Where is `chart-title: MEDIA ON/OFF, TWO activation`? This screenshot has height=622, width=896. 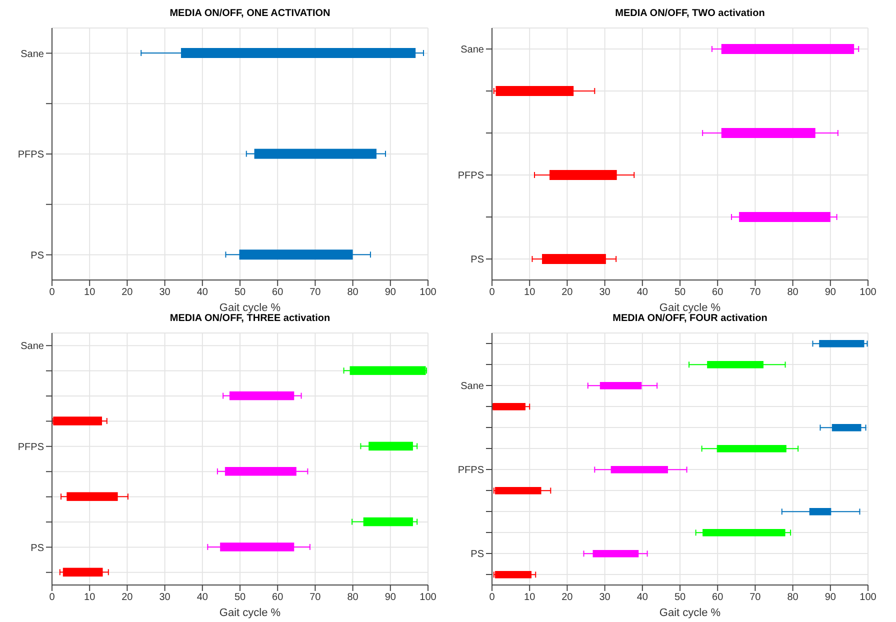
chart-title: MEDIA ON/OFF, TWO activation is located at coordinates (690, 14).